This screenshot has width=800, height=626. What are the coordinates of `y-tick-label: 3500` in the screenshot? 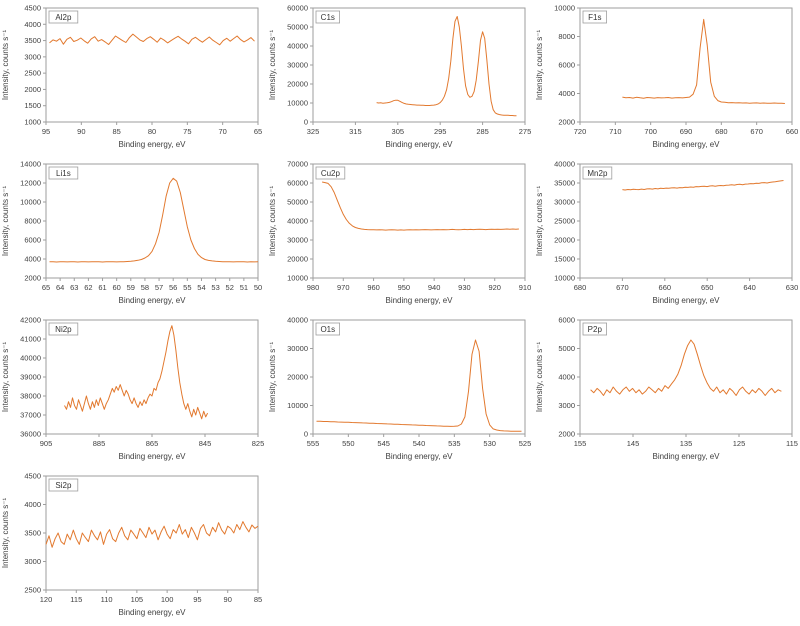 It's located at (32, 533).